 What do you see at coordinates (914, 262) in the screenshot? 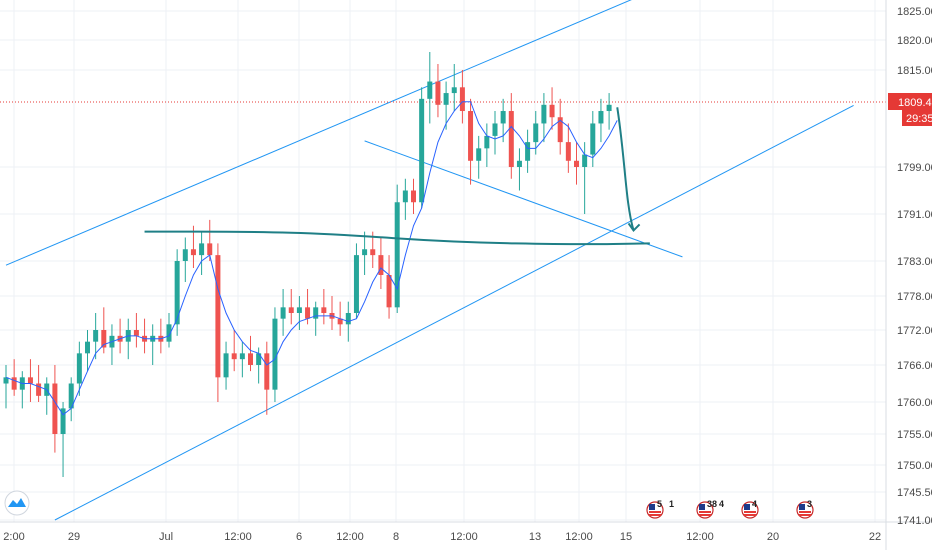
I see `price-tick-label: 1783.00` at bounding box center [914, 262].